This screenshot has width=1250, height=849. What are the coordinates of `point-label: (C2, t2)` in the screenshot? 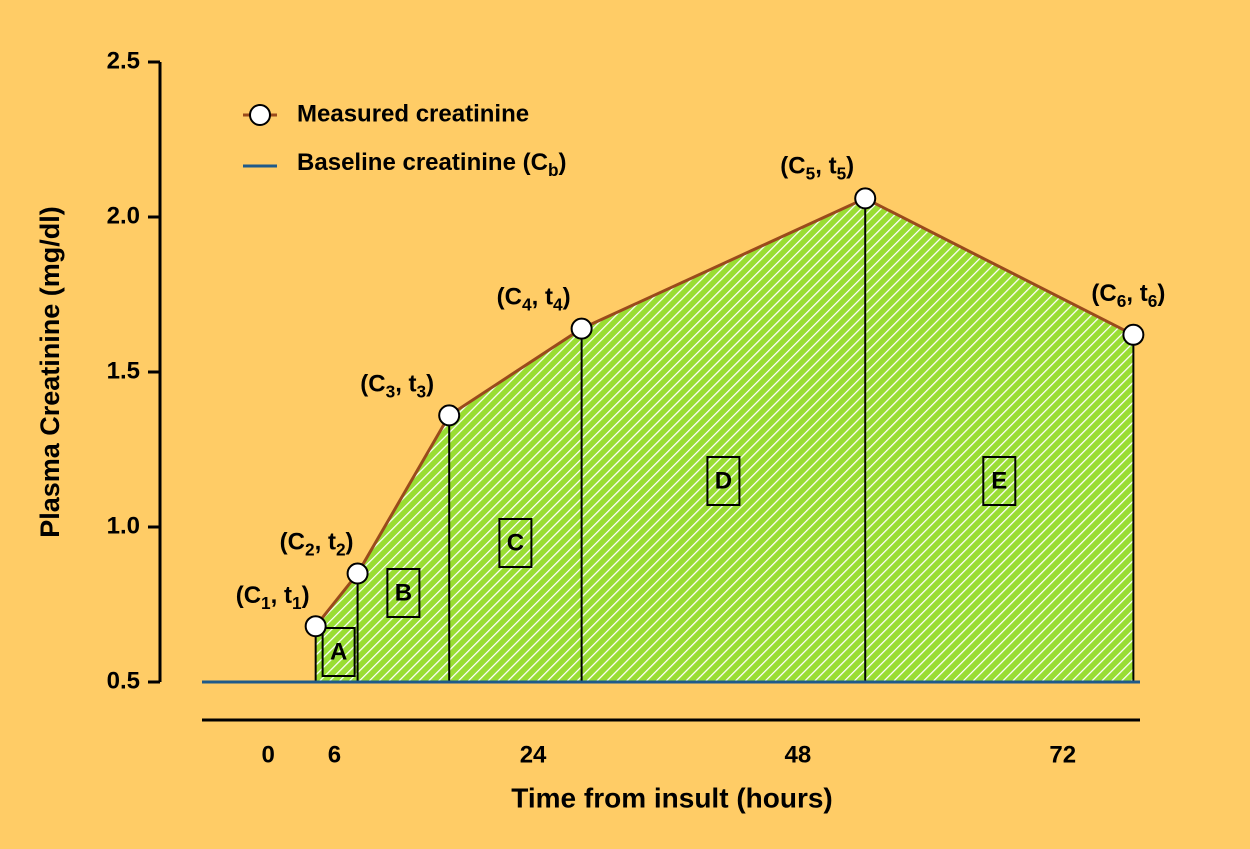 It's located at (317, 544).